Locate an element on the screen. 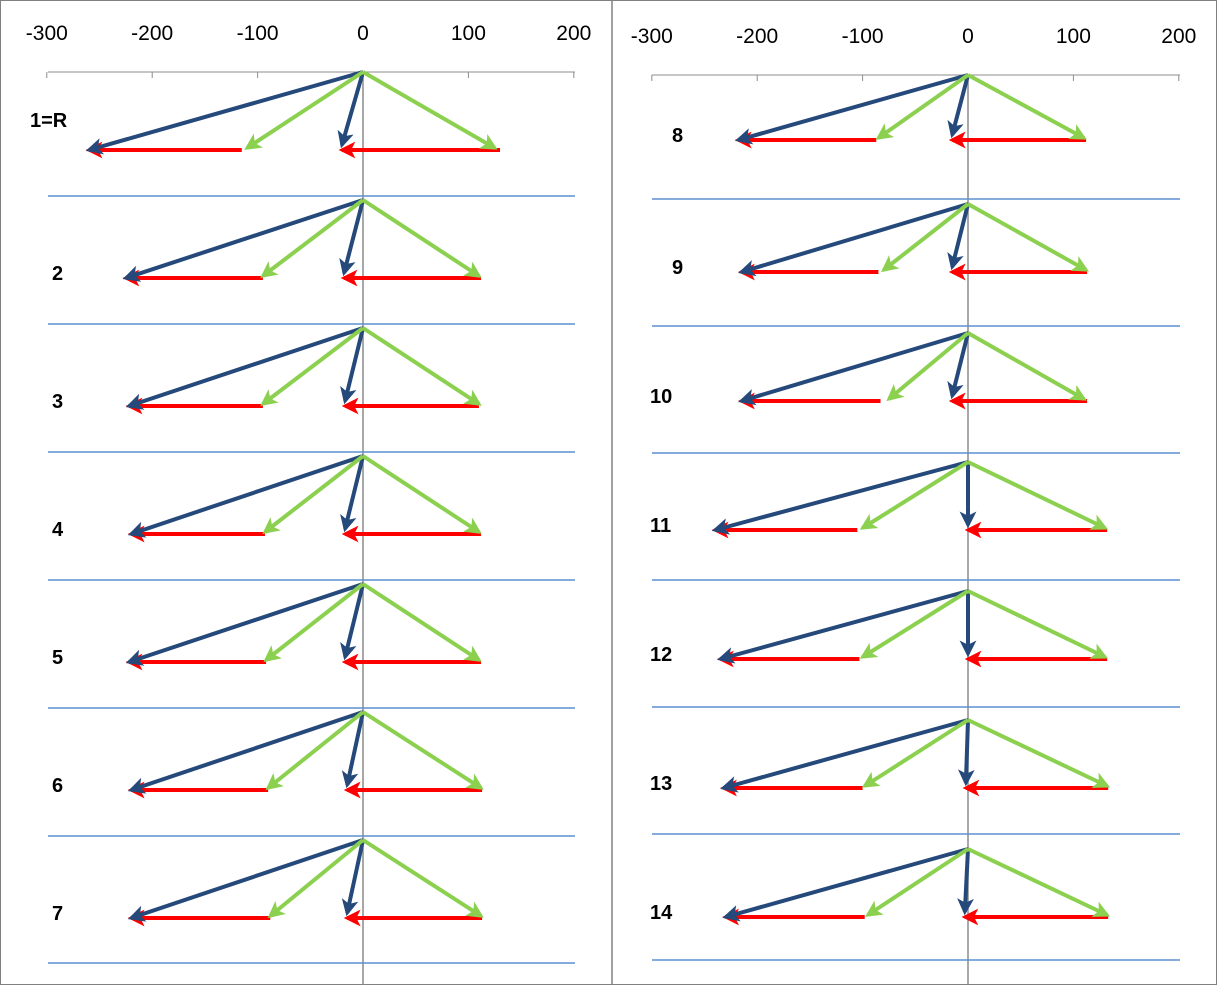 This screenshot has width=1217, height=985. row-label: 11 is located at coordinates (660, 526).